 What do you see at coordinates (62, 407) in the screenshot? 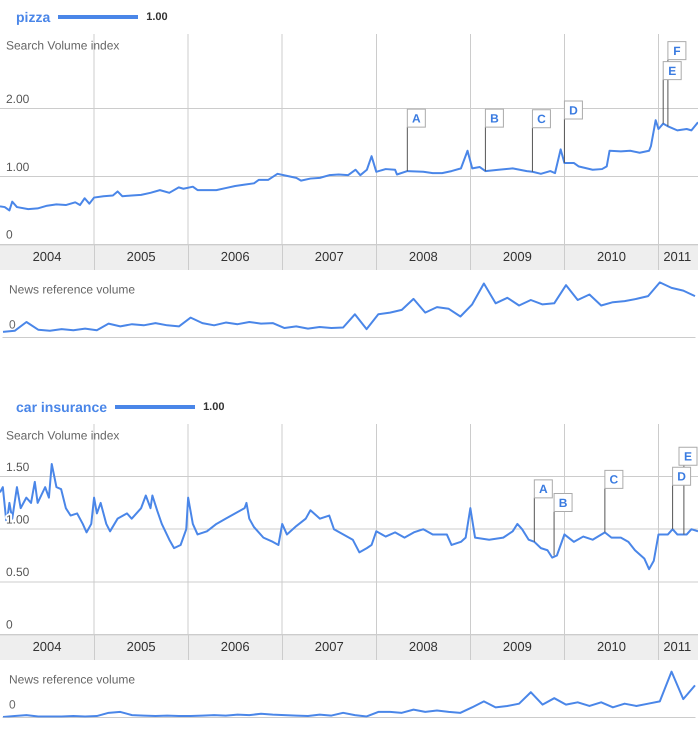
I see `text: car insurance` at bounding box center [62, 407].